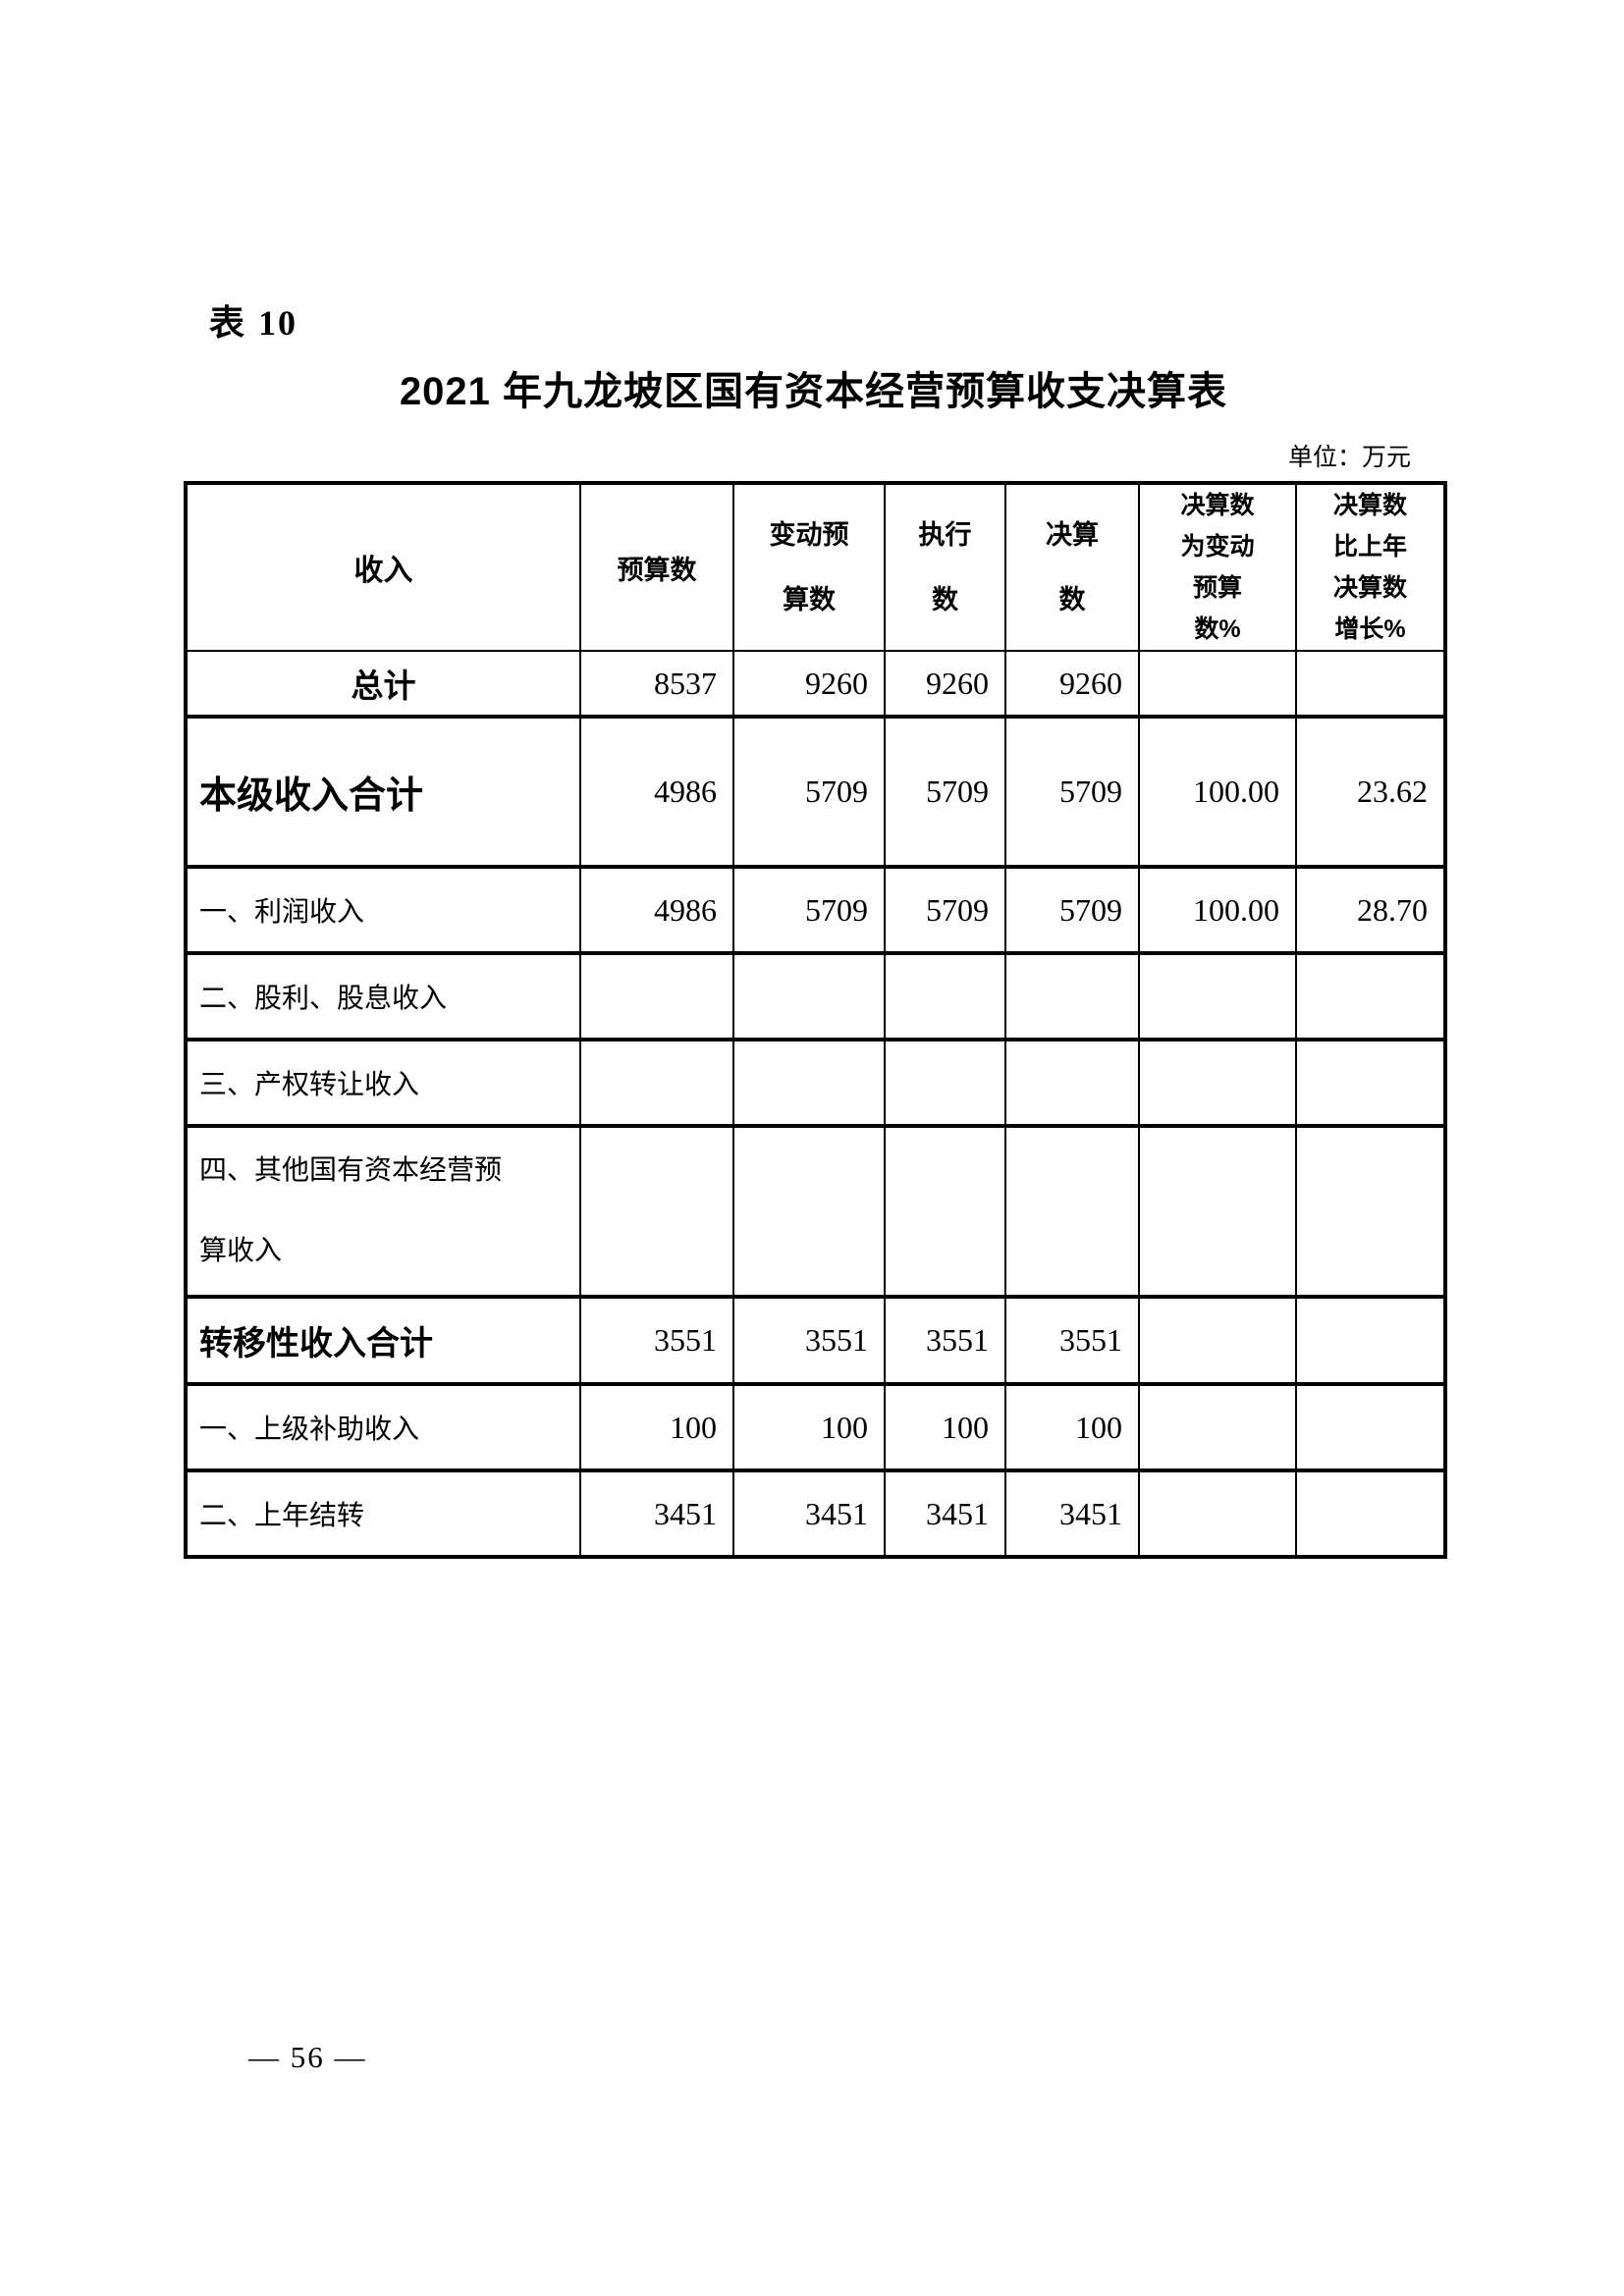 This screenshot has height=2296, width=1624. I want to click on table-row-other-state-capital-budget-income: 四、其他国有资本经营预 算收入, so click(815, 1212).